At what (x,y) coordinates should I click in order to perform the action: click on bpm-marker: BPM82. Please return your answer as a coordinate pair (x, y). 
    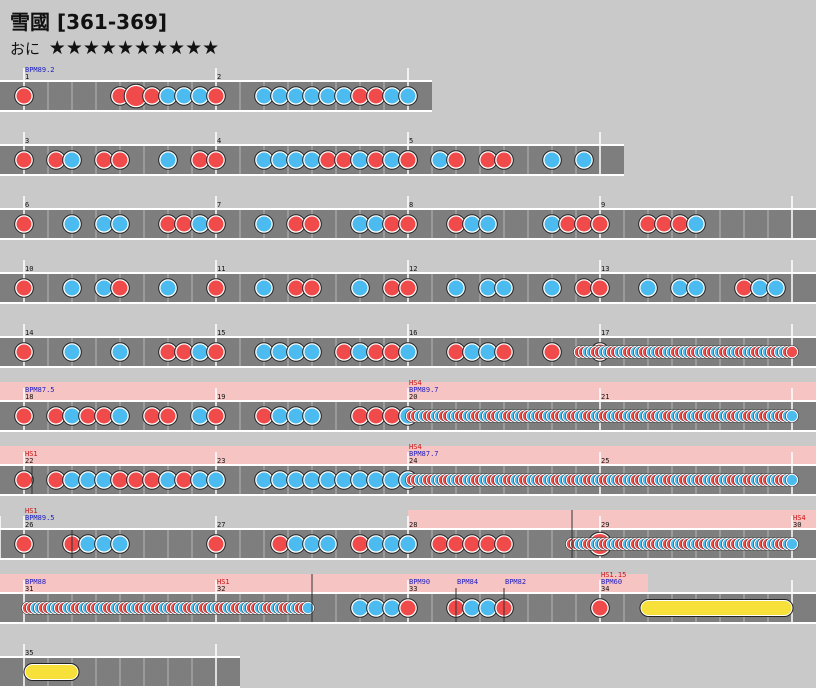
    Looking at the image, I should click on (515, 582).